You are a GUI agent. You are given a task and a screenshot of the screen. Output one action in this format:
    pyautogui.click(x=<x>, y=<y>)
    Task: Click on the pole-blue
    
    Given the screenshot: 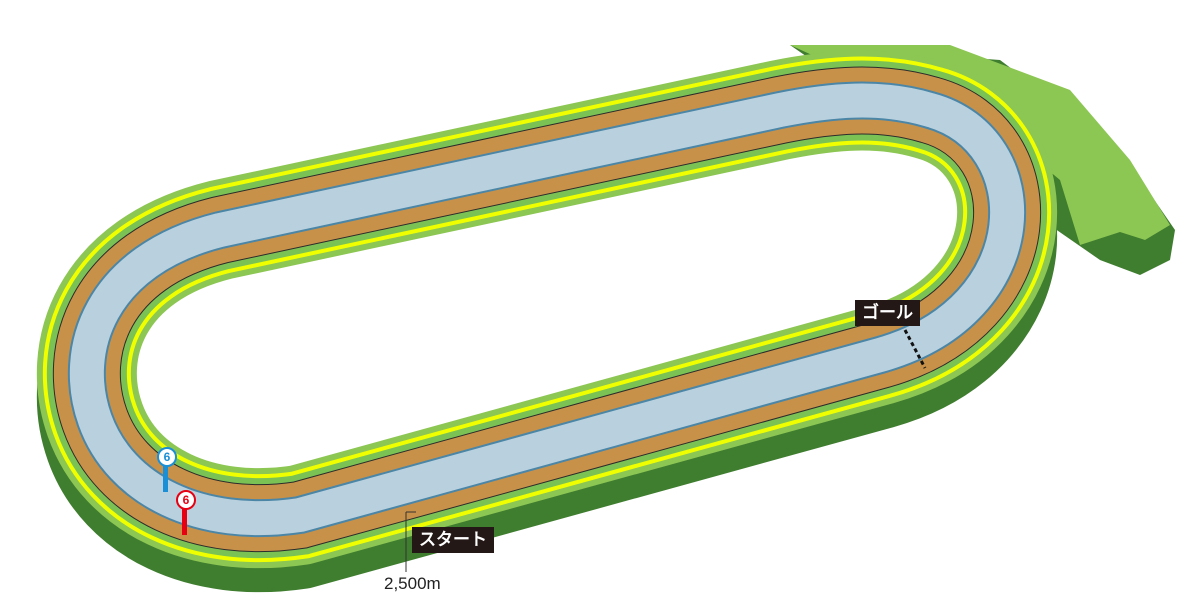 What is the action you would take?
    pyautogui.click(x=165, y=477)
    